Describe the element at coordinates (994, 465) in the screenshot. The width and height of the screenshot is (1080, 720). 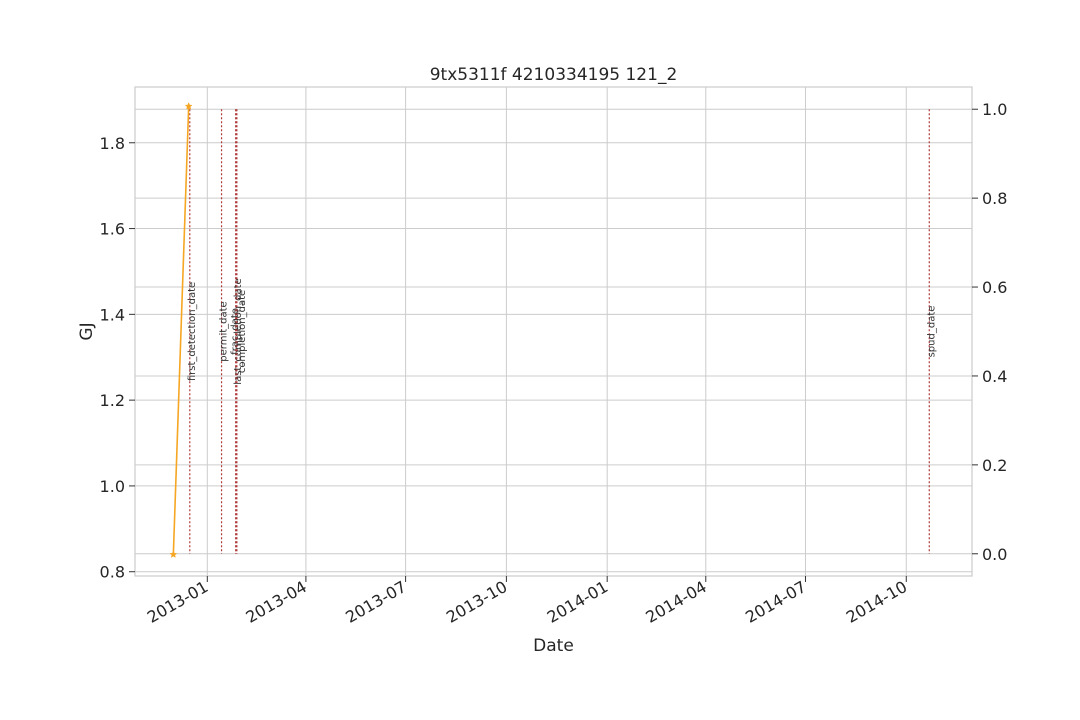
I see `y2-tick-label: 0.2` at that location.